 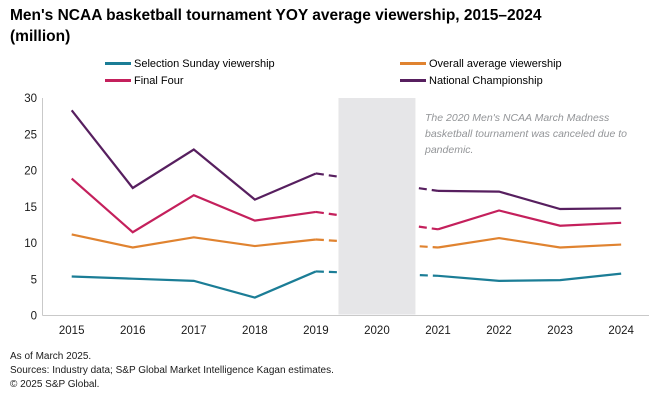 I want to click on title-line2: (million), so click(x=40, y=36).